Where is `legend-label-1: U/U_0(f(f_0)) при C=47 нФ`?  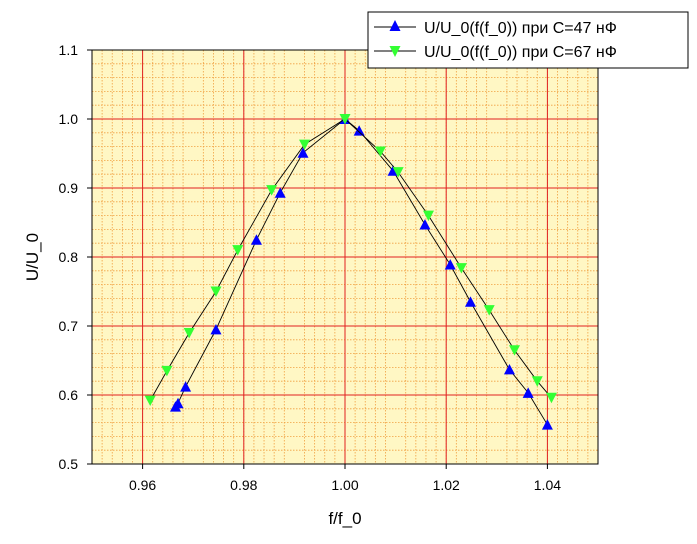 legend-label-1: U/U_0(f(f_0)) при C=47 нФ is located at coordinates (520, 28).